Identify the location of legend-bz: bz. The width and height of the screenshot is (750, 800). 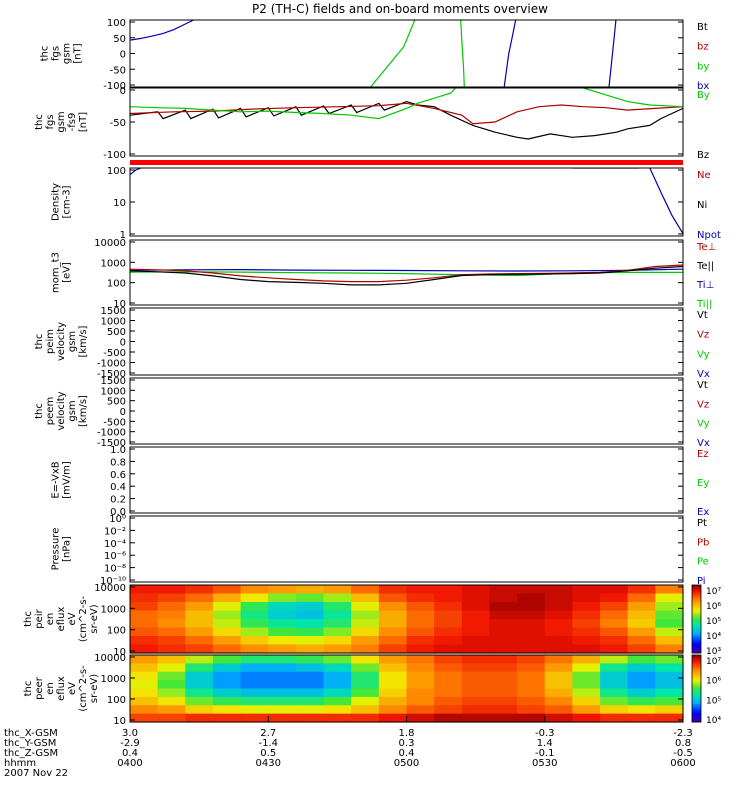
(703, 47).